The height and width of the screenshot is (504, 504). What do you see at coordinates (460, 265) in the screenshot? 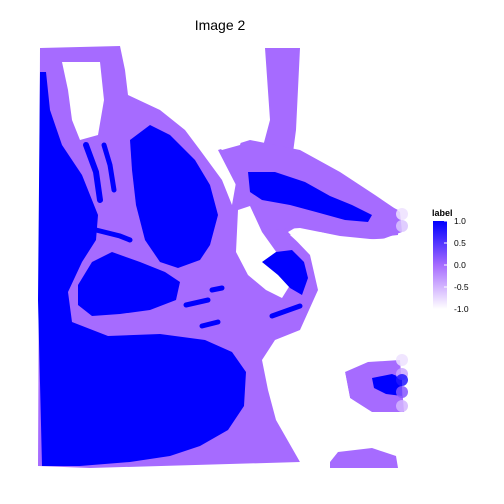
I see `legend-tick-label: 0.0` at bounding box center [460, 265].